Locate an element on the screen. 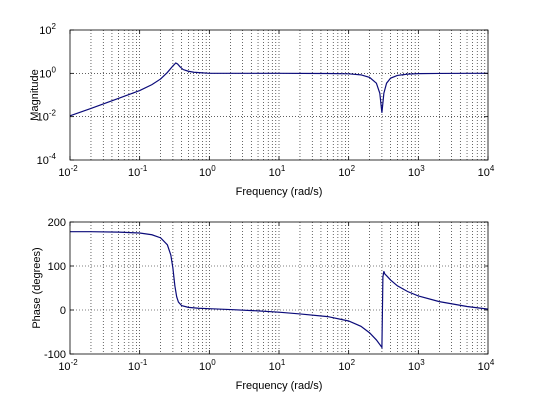 This screenshot has height=405, width=540. phase-y-tick-labels: -100 0 100 200 is located at coordinates (55, 289).